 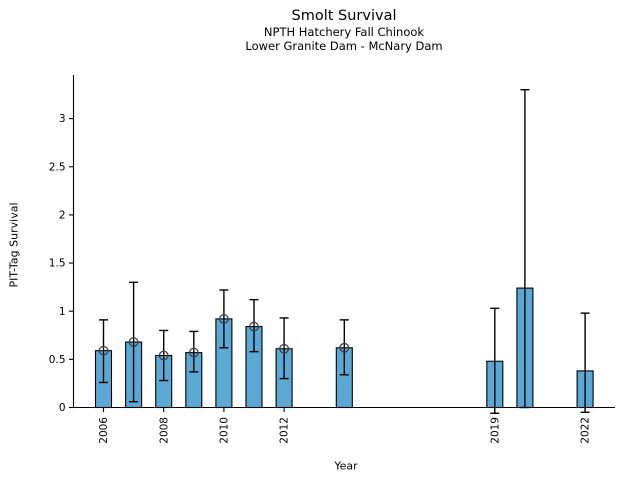 What do you see at coordinates (344, 347) in the screenshot?
I see `marker-2014` at bounding box center [344, 347].